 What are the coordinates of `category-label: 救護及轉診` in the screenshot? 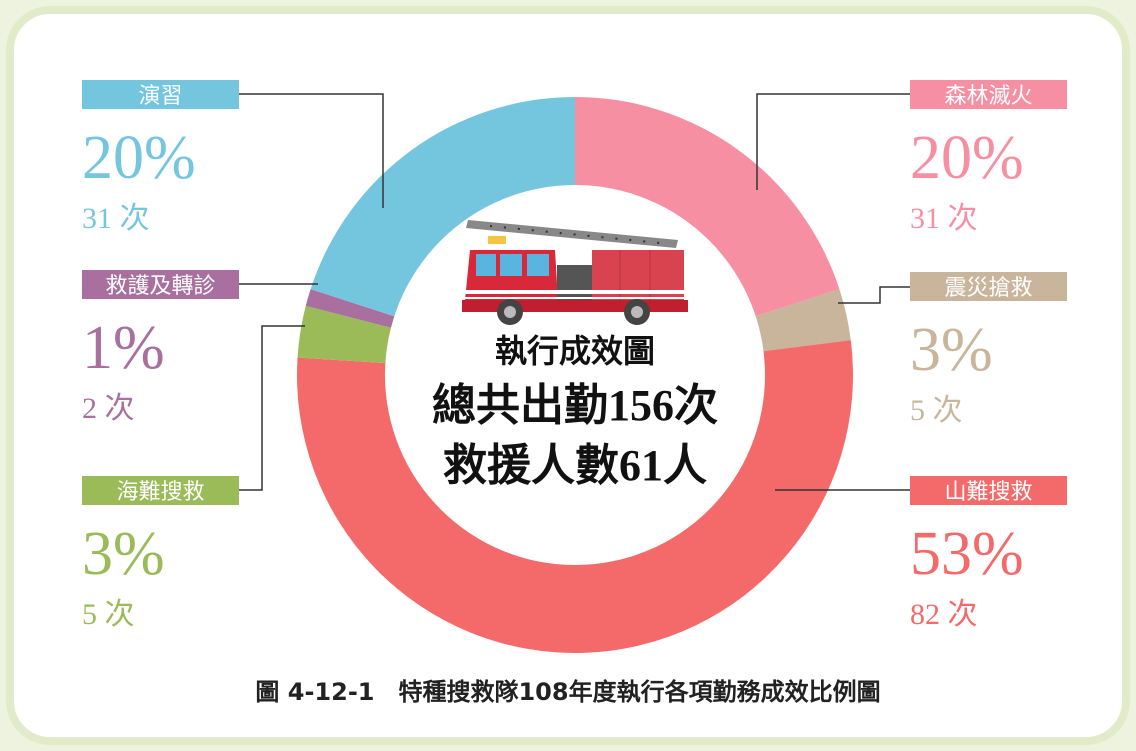 It's located at (160, 286).